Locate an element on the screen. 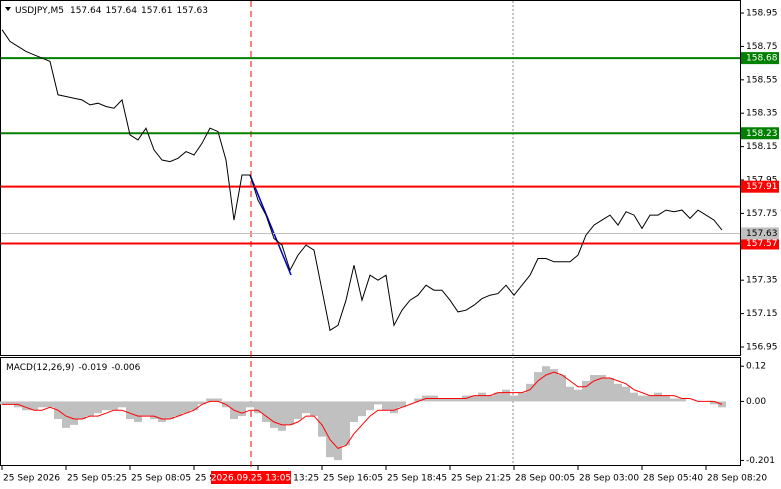 Image resolution: width=781 pixels, height=489 pixels. price-label-box is located at coordinates (760, 233).